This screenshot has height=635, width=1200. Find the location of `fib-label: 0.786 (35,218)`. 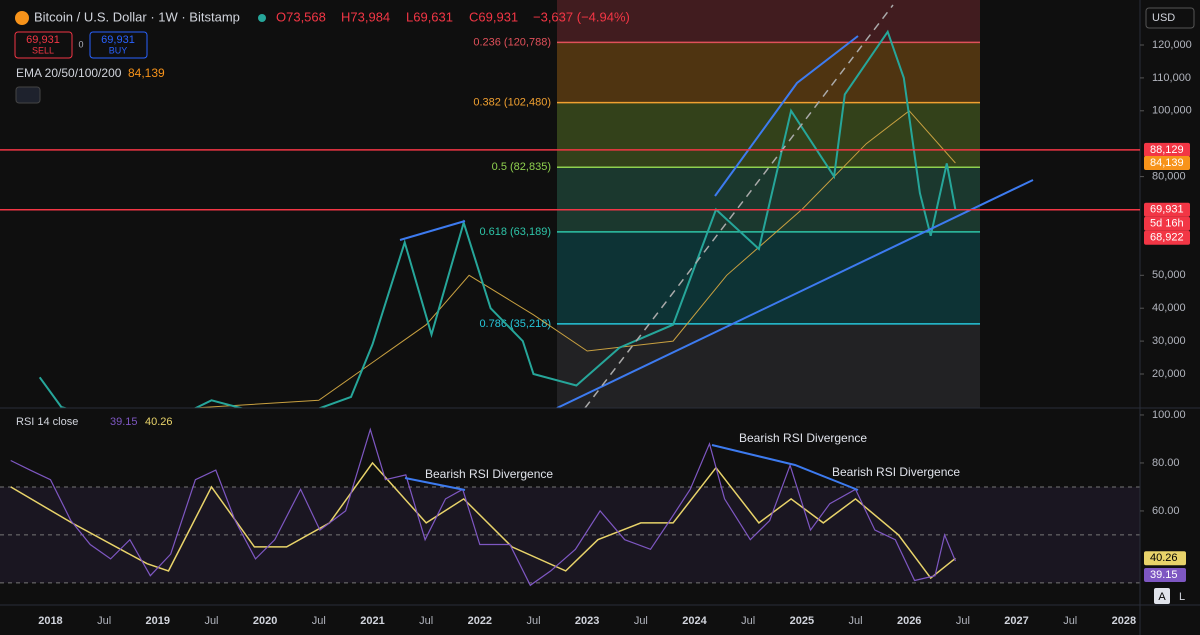

fib-label: 0.786 (35,218) is located at coordinates (515, 324).